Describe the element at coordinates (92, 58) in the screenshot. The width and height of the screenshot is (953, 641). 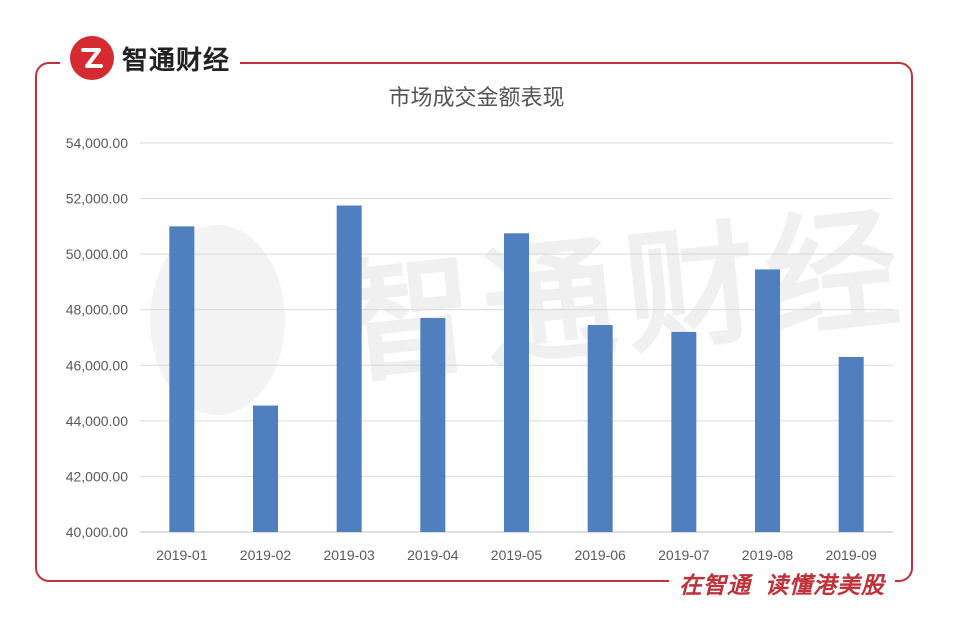
I see `brand-logo-icon` at that location.